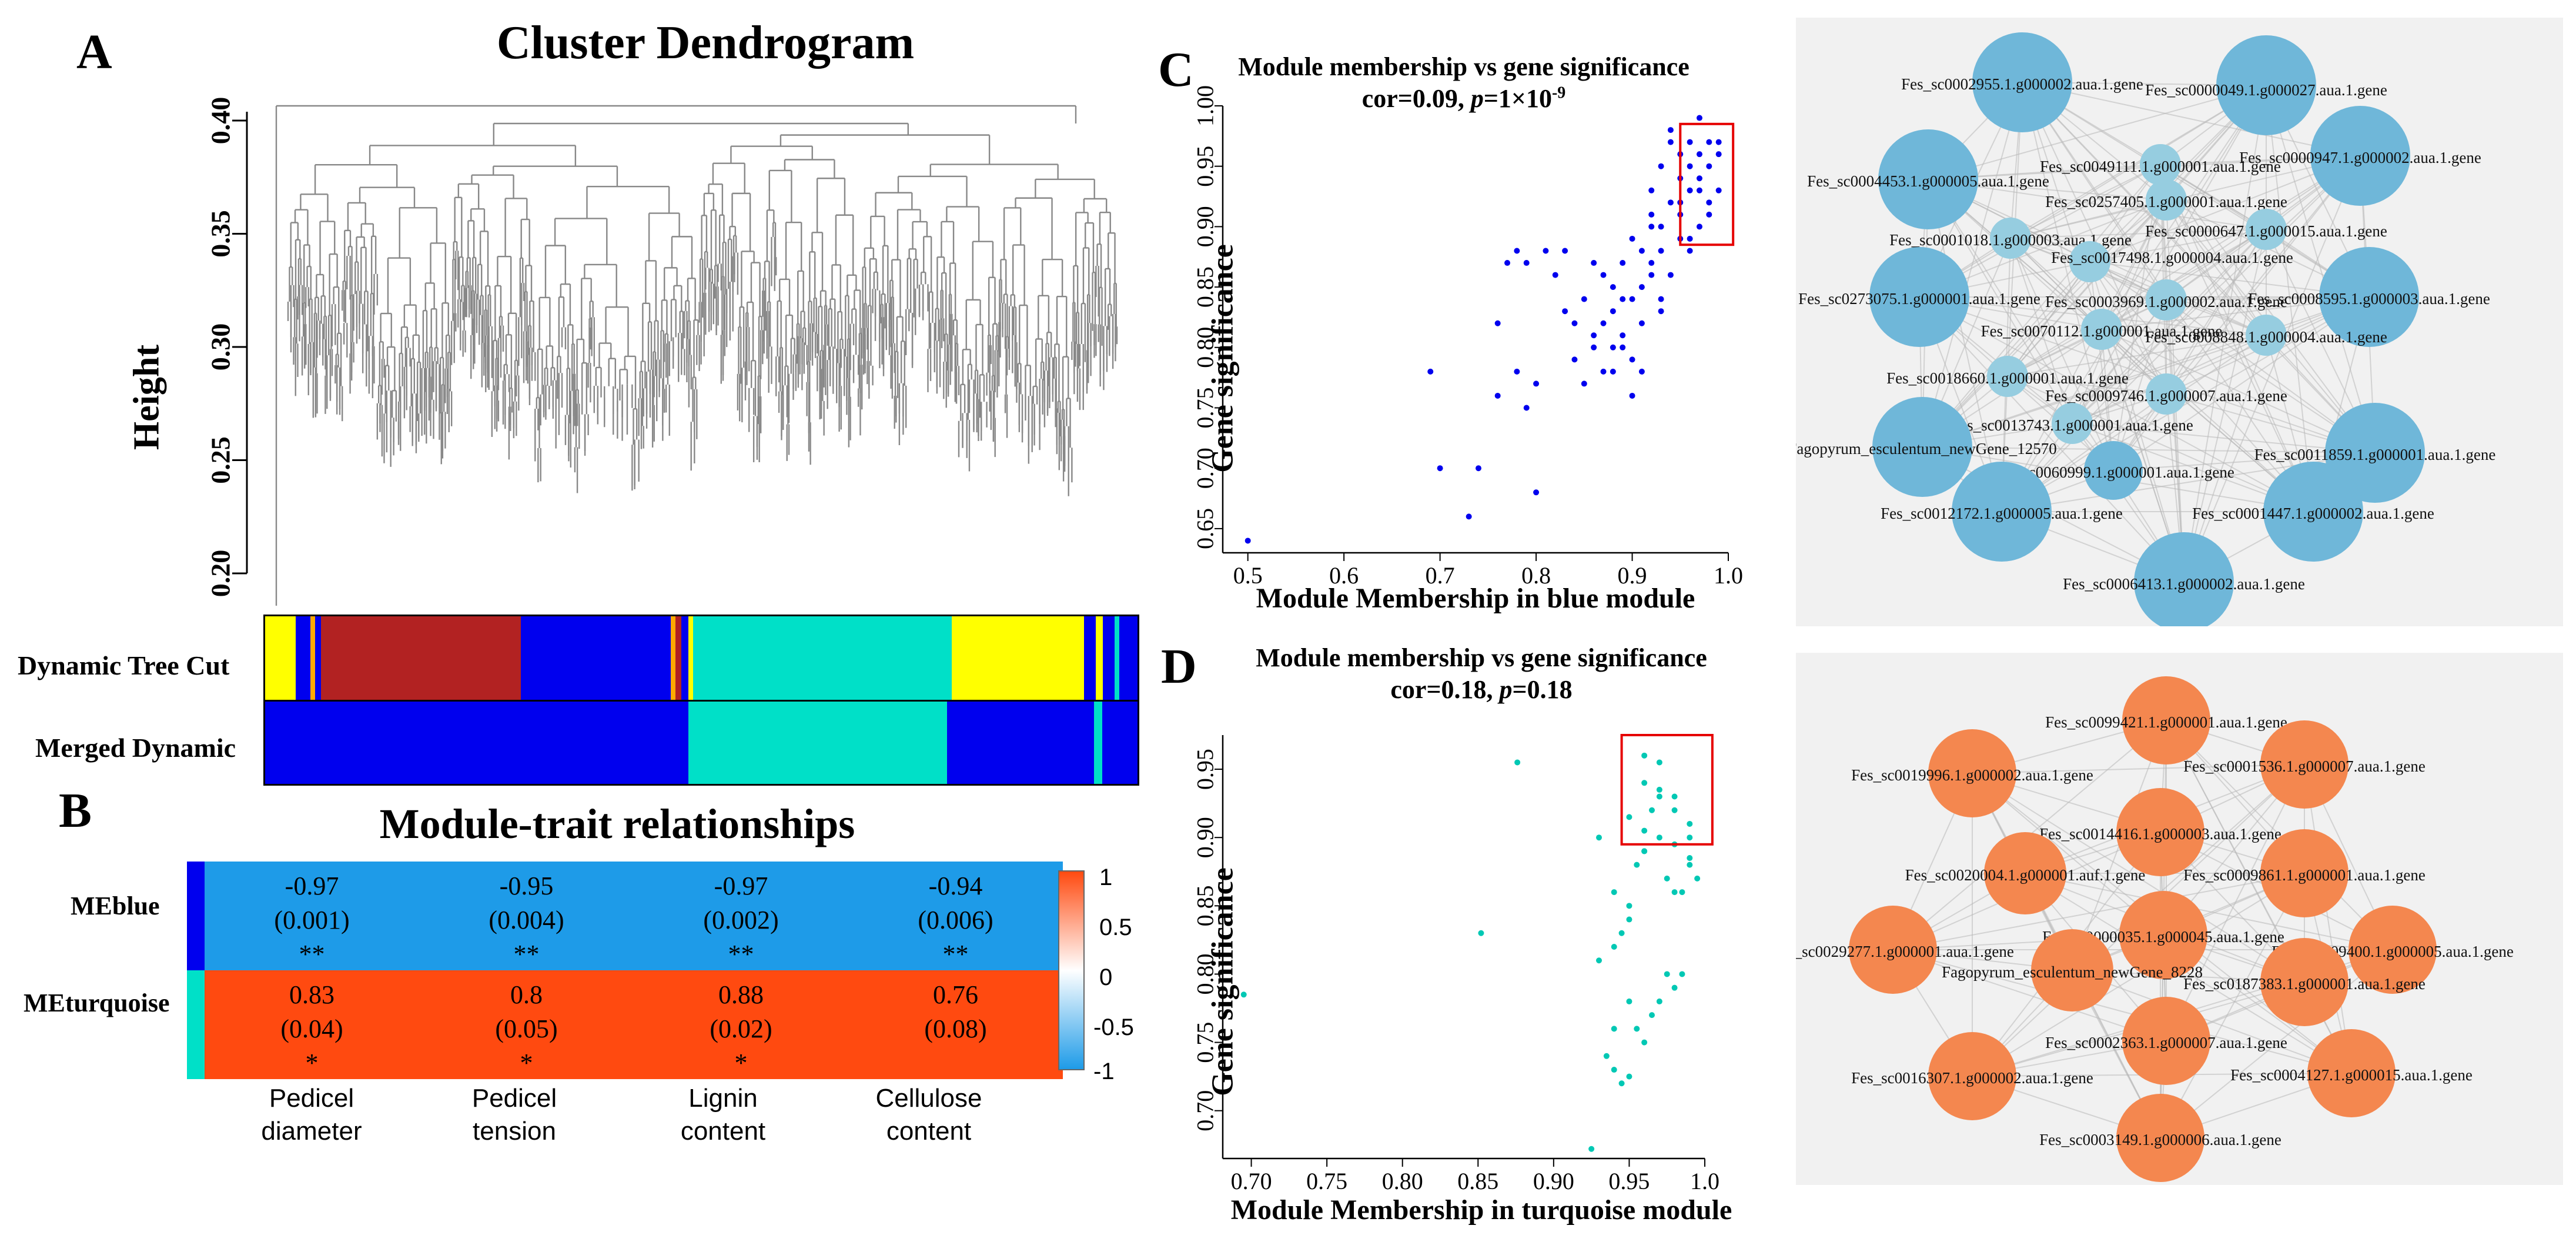 This screenshot has width=2576, height=1242. Describe the element at coordinates (1704, 1181) in the screenshot. I see `x-tick-label: 1.0` at that location.